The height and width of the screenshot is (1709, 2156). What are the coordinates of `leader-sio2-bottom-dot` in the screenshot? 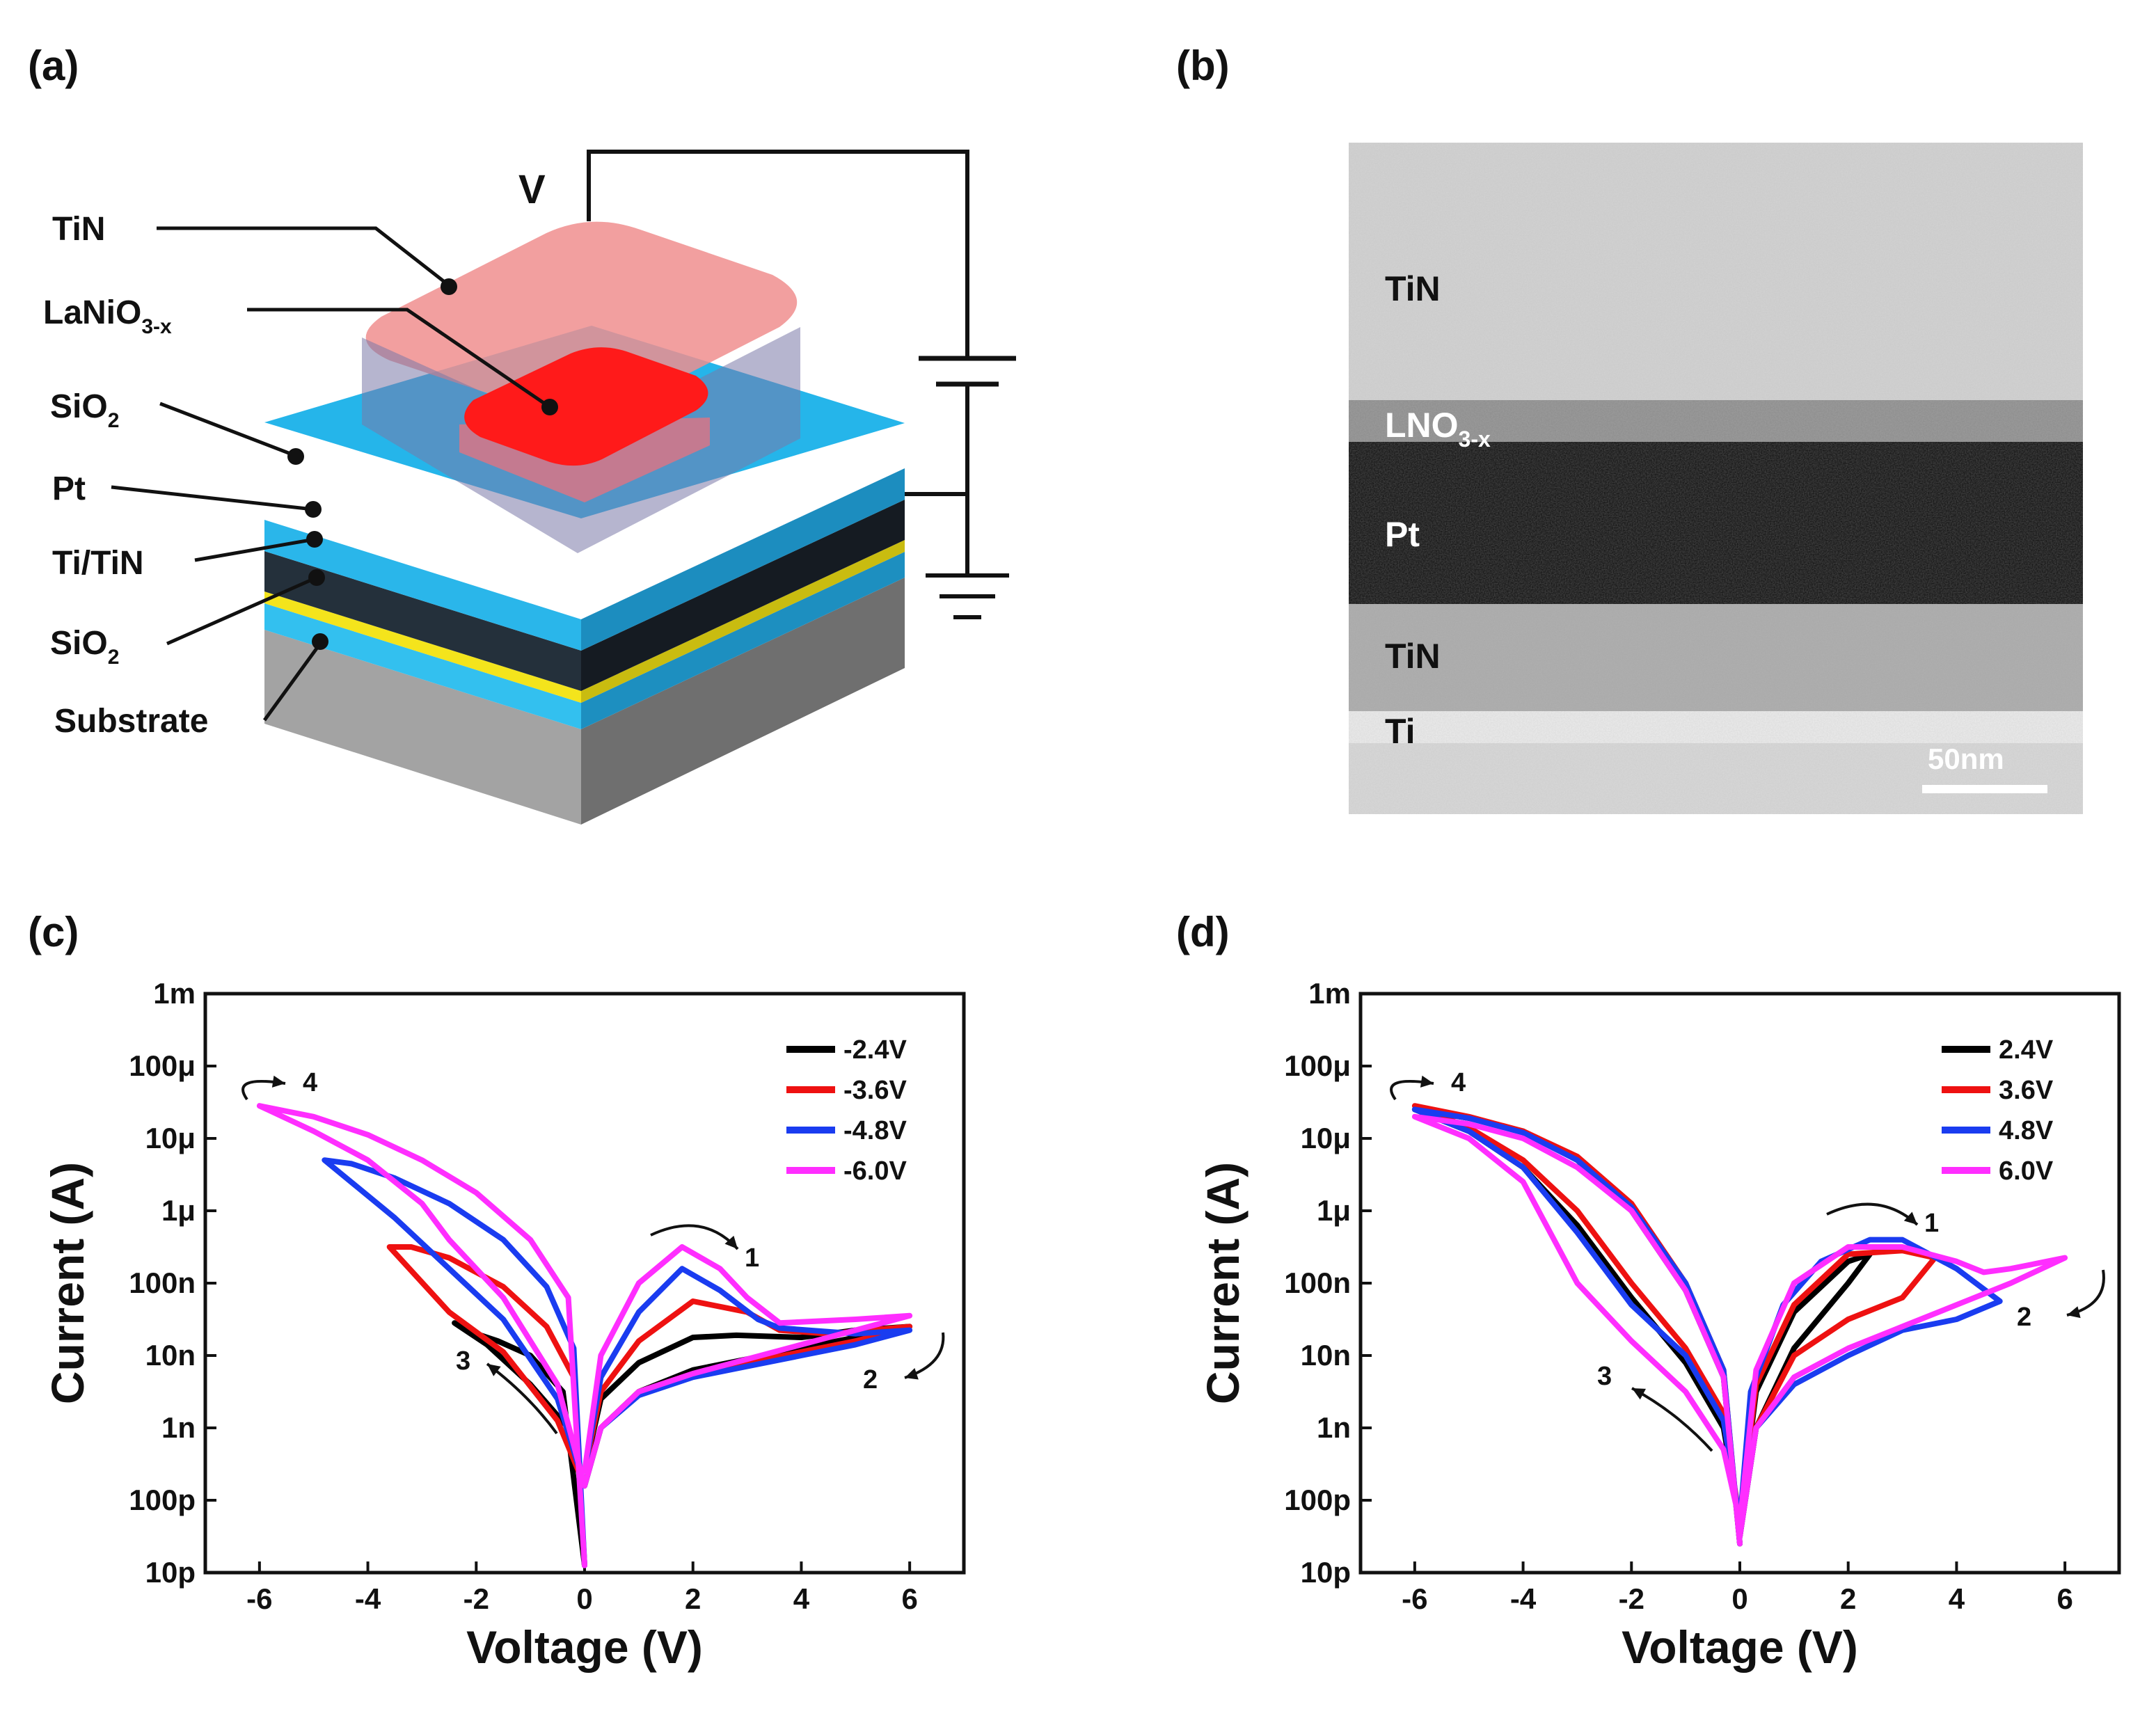 It's located at (316, 577).